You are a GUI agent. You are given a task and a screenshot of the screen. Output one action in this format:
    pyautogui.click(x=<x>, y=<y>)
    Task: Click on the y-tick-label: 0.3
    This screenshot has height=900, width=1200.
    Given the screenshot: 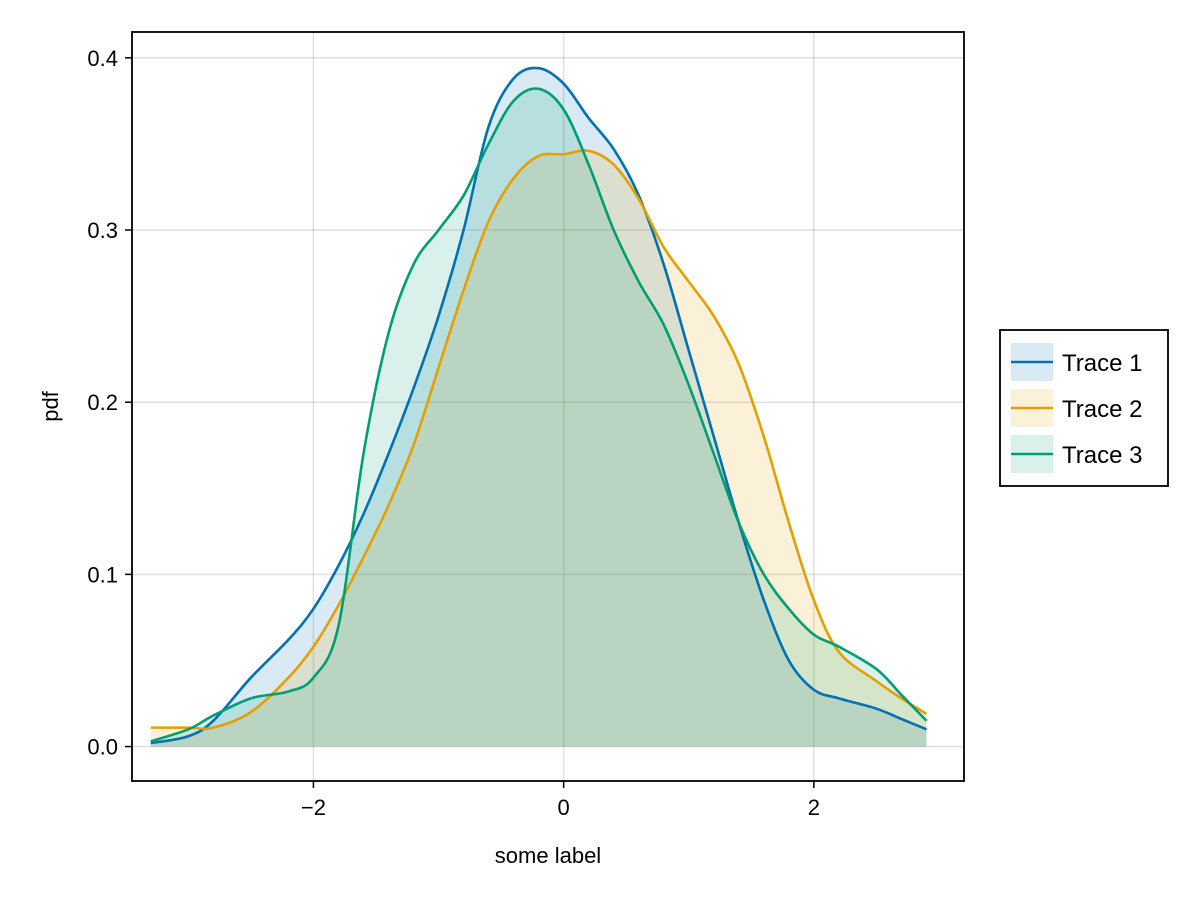 What is the action you would take?
    pyautogui.click(x=102, y=230)
    